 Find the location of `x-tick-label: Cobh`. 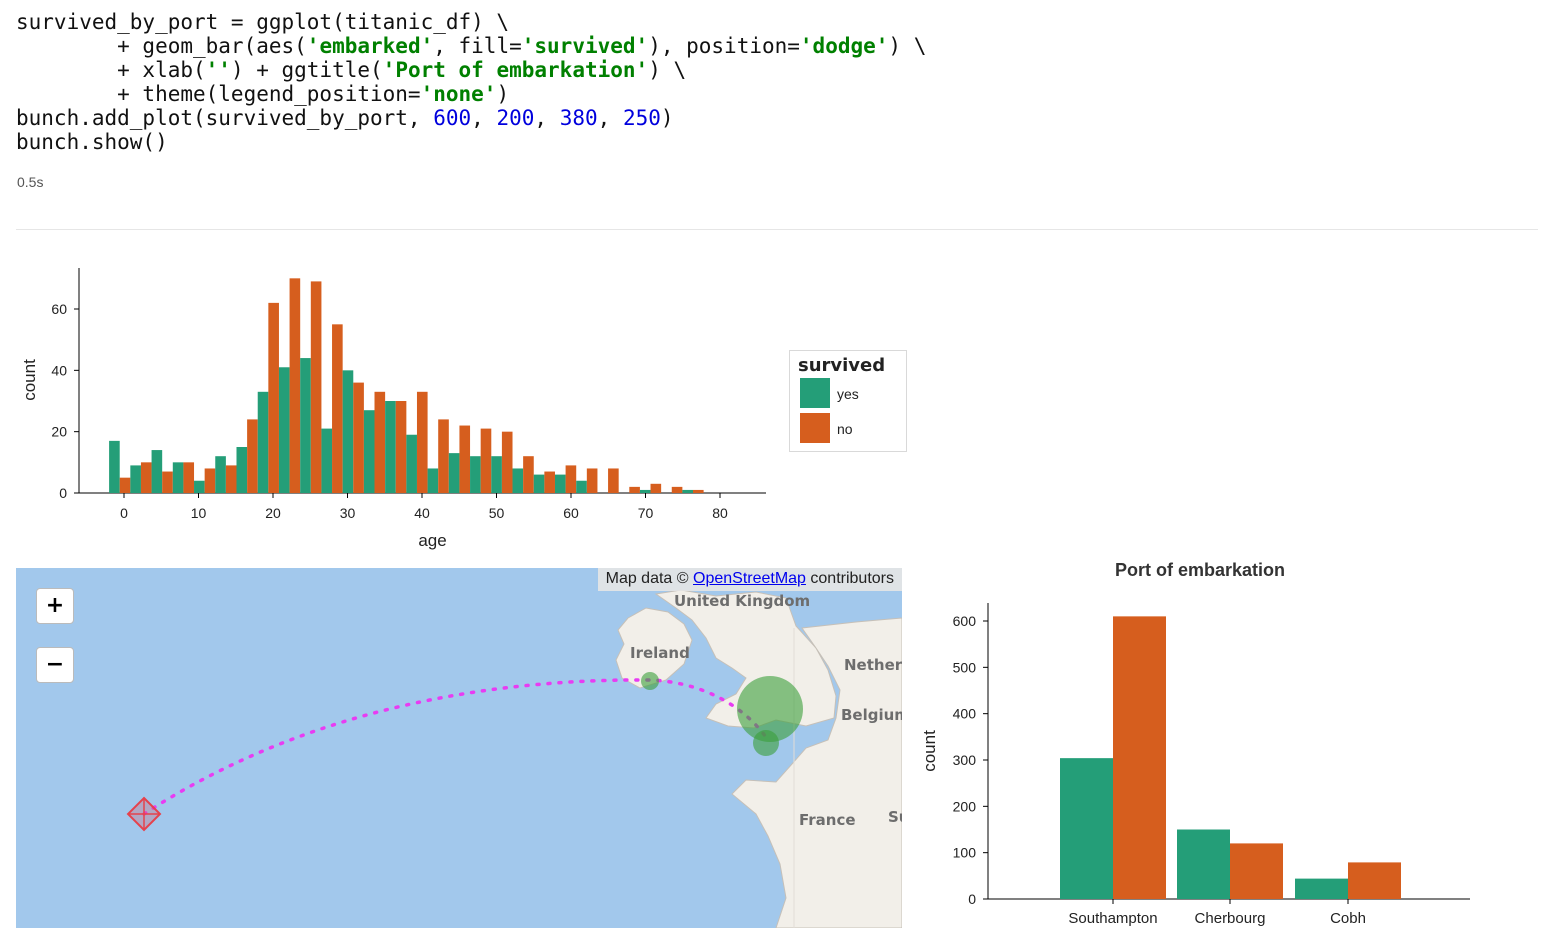

x-tick-label: Cobh is located at coordinates (1348, 918).